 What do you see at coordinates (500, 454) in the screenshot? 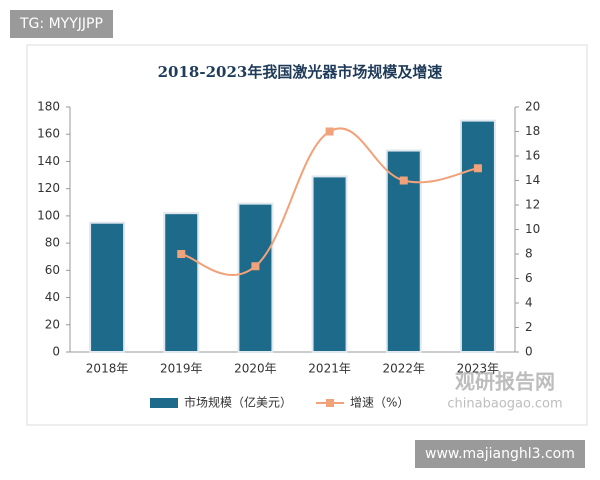
I see `watermark: www.majianghl3.com` at bounding box center [500, 454].